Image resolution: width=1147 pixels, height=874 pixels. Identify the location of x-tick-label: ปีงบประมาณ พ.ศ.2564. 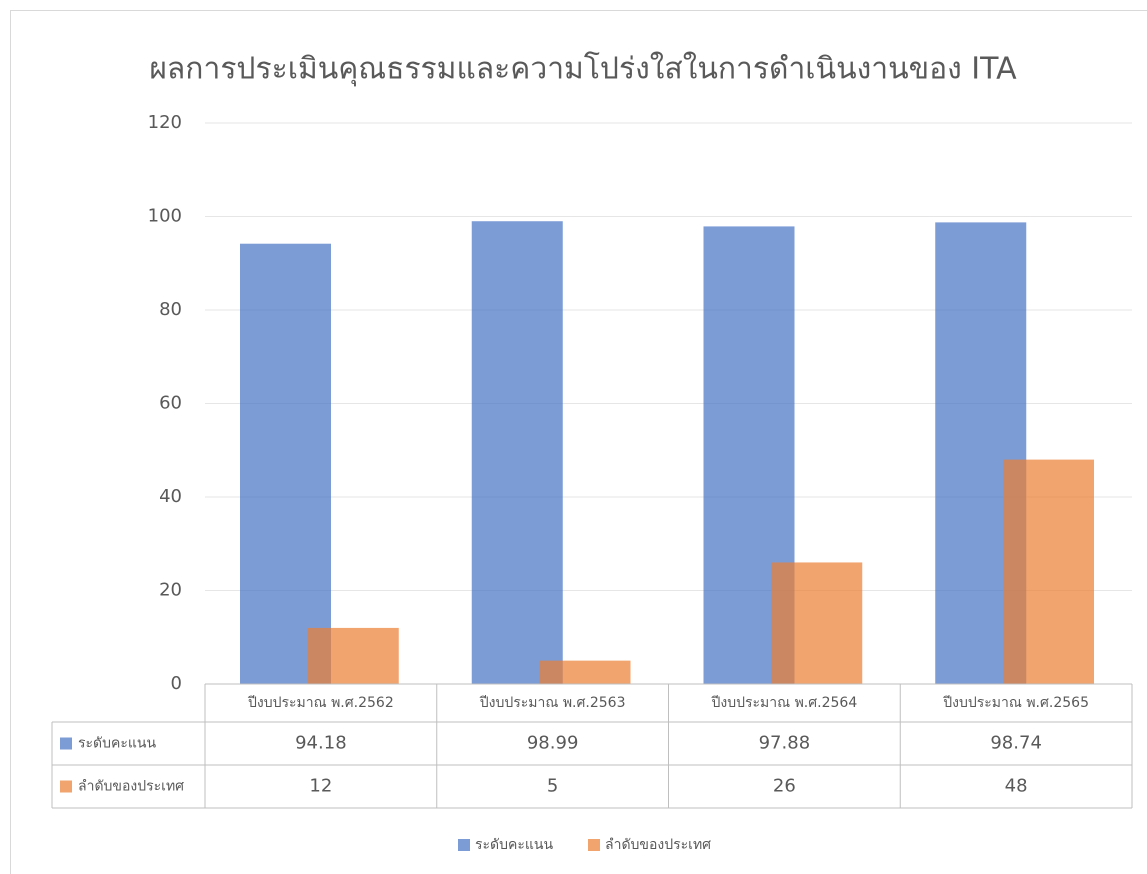
(784, 703).